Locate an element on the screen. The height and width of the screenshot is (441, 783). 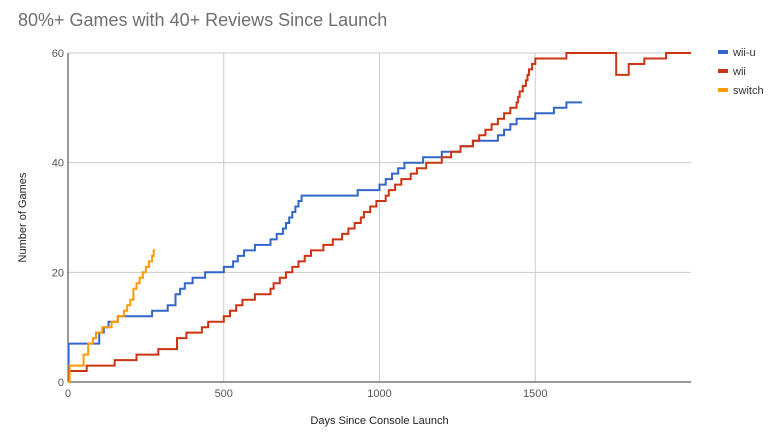
legend-label-switch: switch is located at coordinates (748, 91).